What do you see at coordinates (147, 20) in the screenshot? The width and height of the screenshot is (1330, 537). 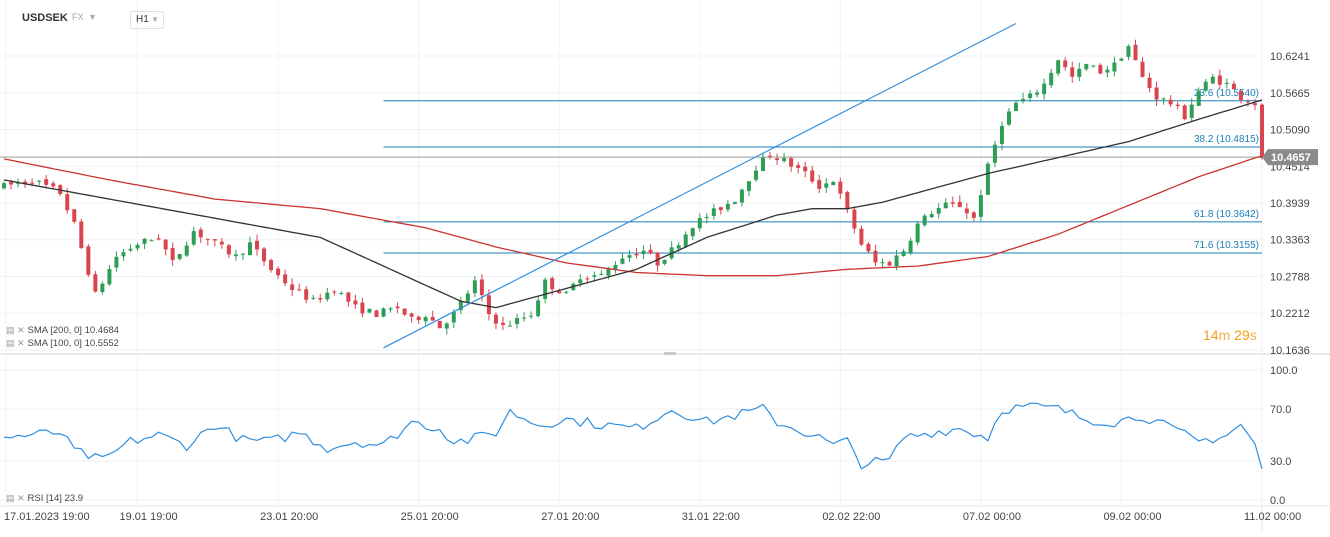 I see `timeframe-select: H1 ▼` at bounding box center [147, 20].